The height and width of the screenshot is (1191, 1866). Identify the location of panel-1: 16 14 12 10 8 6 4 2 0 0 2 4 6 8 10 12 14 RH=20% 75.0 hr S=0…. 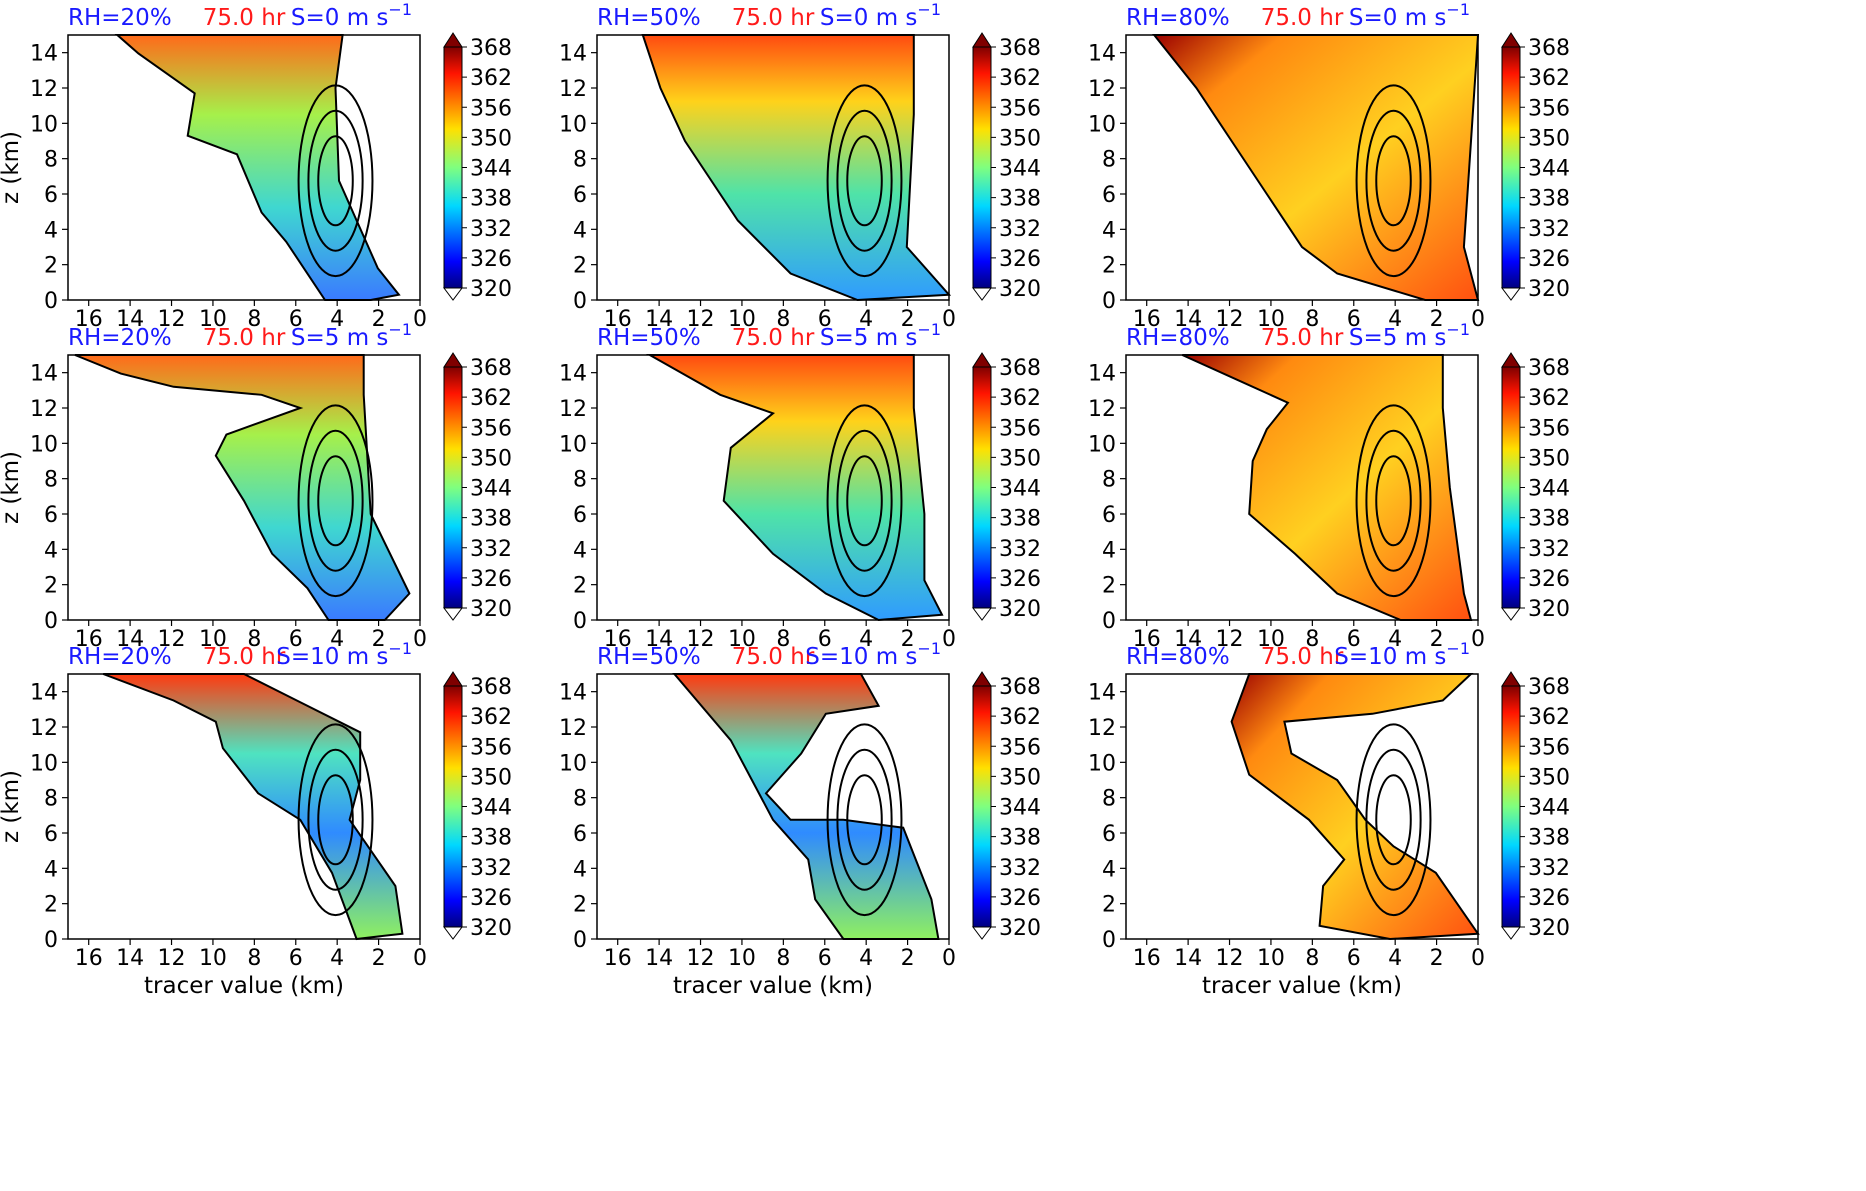
(256, 166).